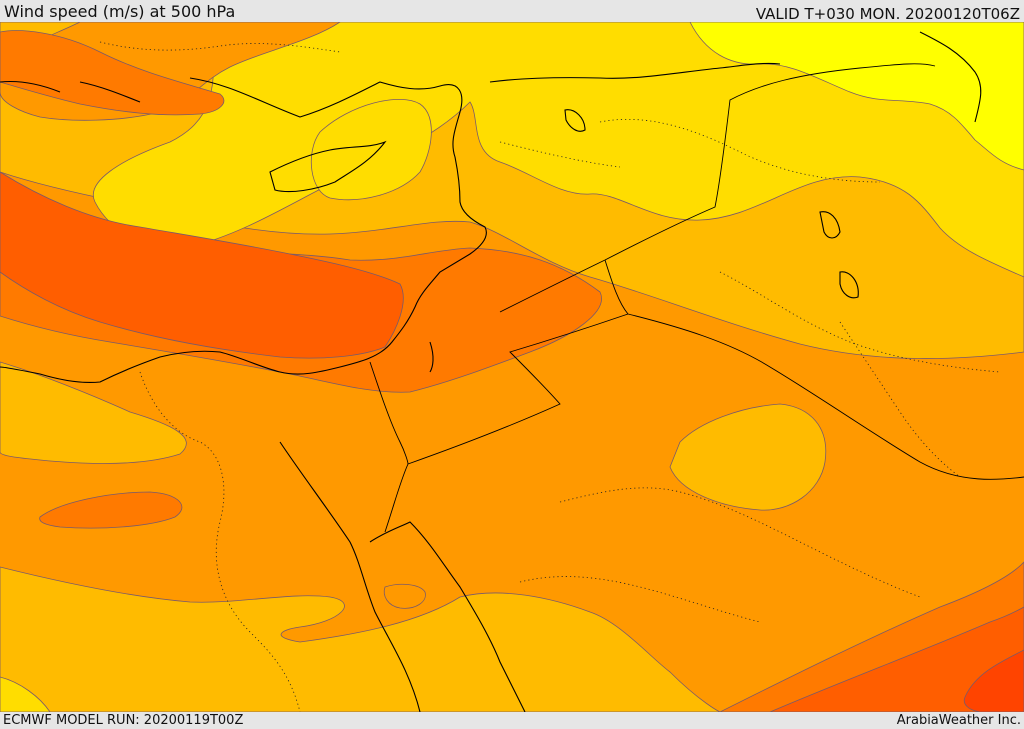 Image resolution: width=1024 pixels, height=729 pixels. I want to click on wind-band-sw-streak, so click(111, 510).